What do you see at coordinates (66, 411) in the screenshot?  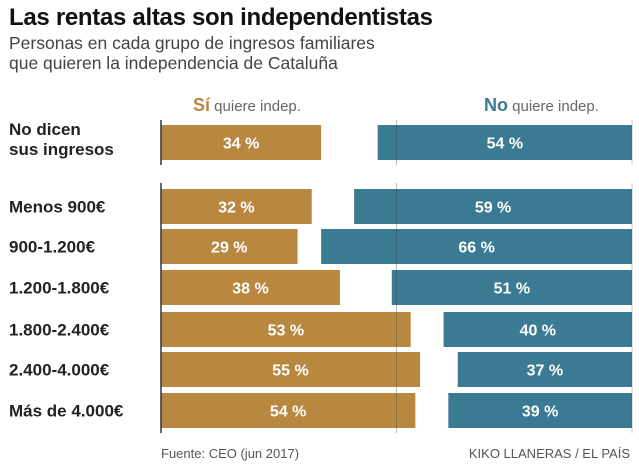 I see `category-label: Más de 4.000€` at bounding box center [66, 411].